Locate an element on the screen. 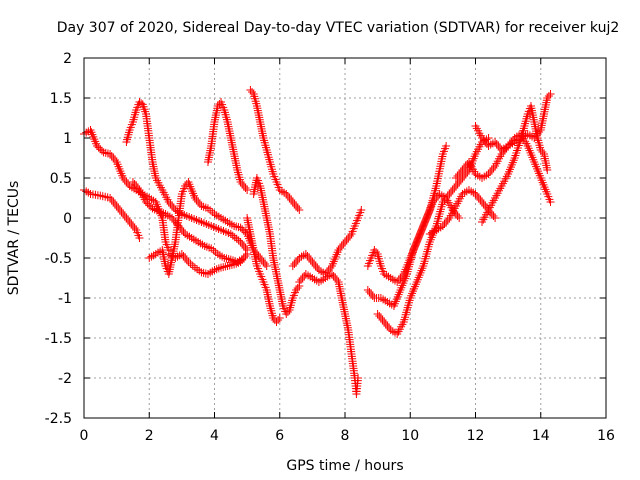  y-tick-label: -0.5 is located at coordinates (58, 259).